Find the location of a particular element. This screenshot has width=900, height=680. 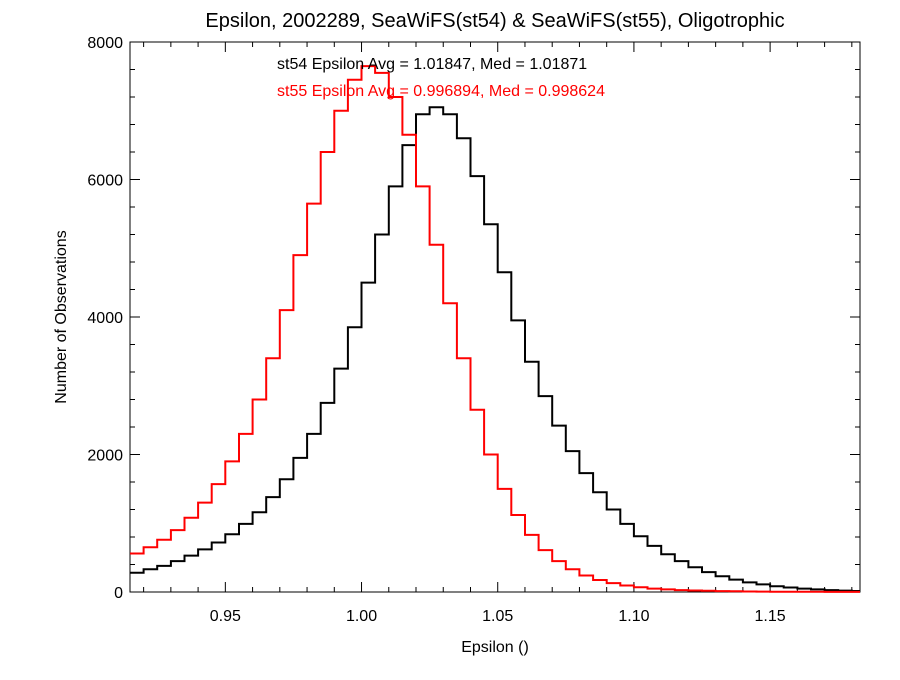

y-tick-label: 6000 is located at coordinates (105, 181).